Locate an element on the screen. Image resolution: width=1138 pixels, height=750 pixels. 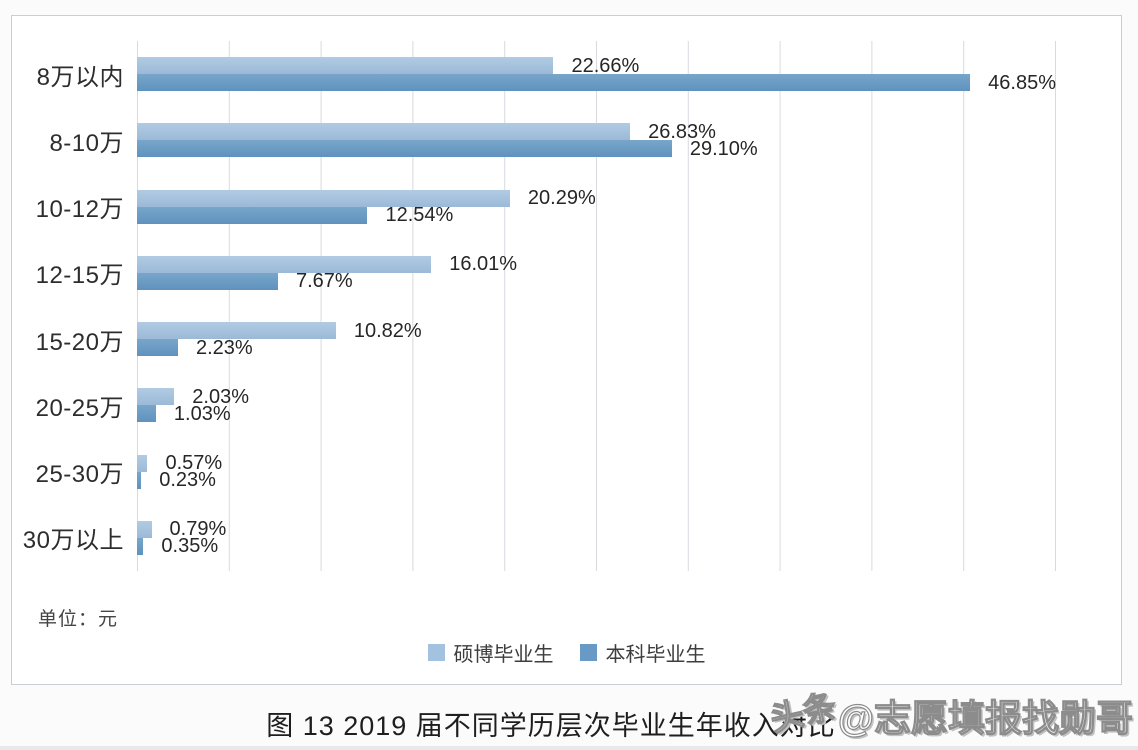
bar-group: 2.03% 1.03% is located at coordinates (596, 405).